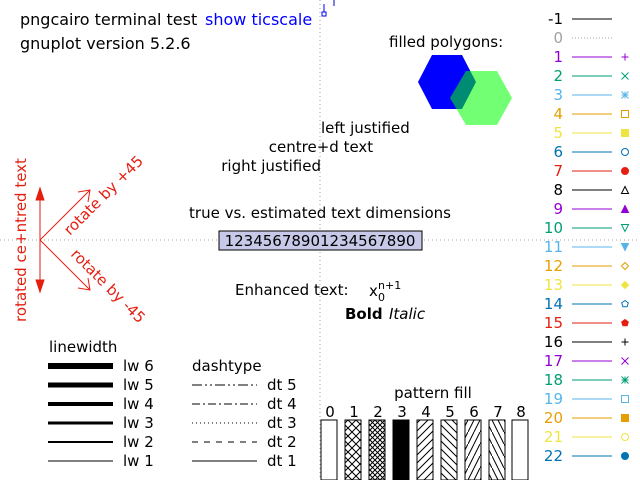 The image size is (640, 480). I want to click on legend-label: 12, so click(553, 266).